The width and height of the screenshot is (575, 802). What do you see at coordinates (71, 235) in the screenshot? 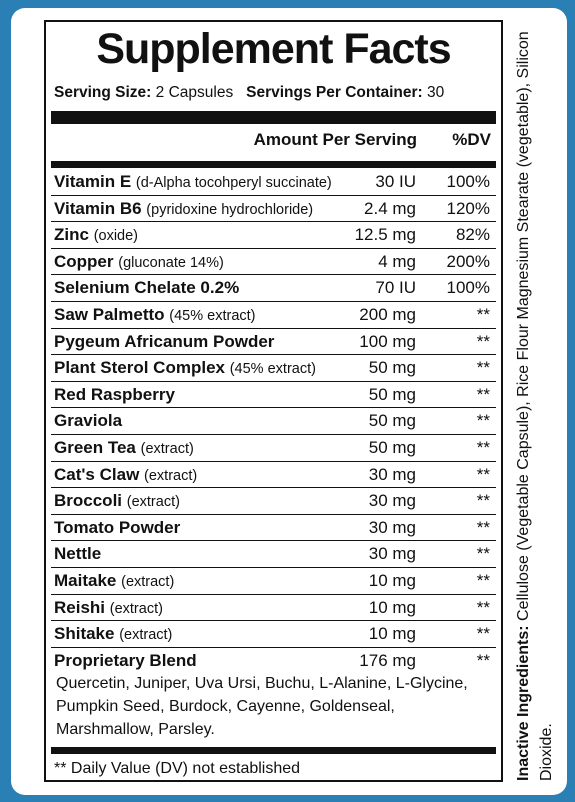
I see `nutrient-label: Zinc` at bounding box center [71, 235].